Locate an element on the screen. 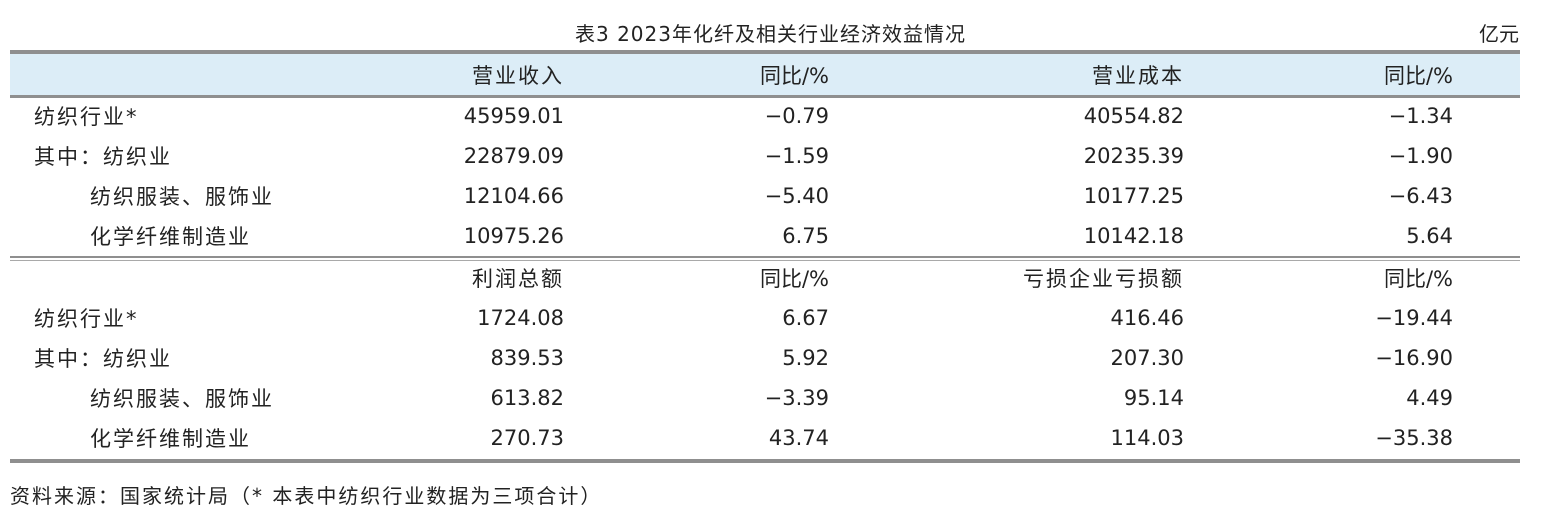 The image size is (1541, 518). value-yoy: −3.39 is located at coordinates (796, 398).